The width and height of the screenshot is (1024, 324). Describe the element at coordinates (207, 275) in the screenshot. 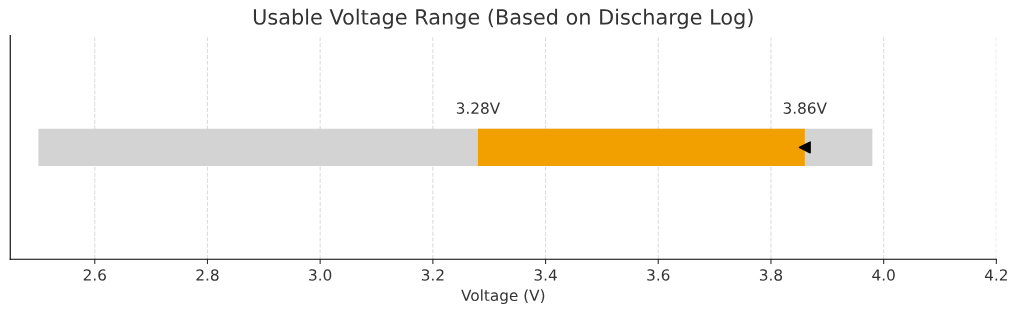

I see `x-tick-label: 2.8` at that location.